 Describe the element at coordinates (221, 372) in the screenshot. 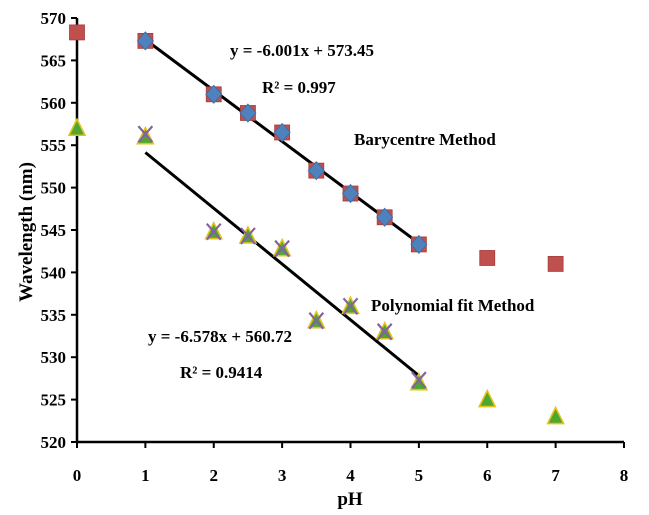

I see `annotation-r2: R² = 0.9414` at that location.